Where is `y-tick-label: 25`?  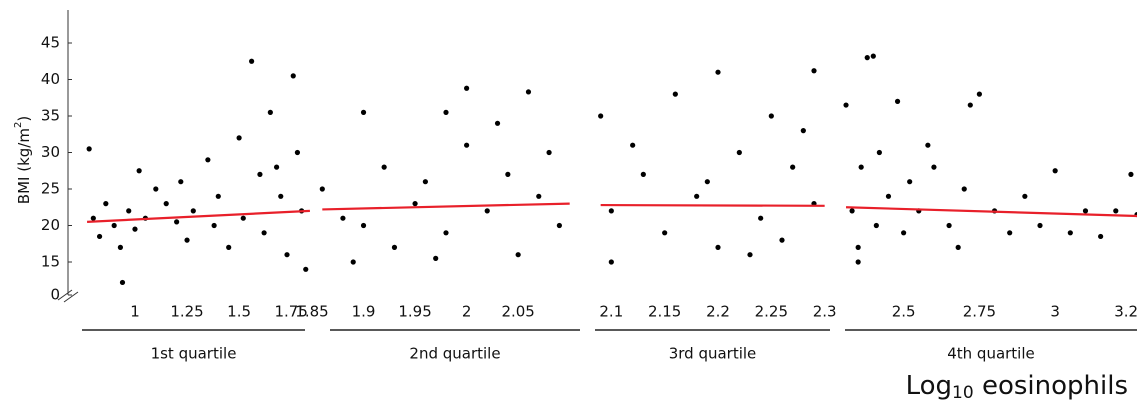
y-tick-label: 25 is located at coordinates (50, 189).